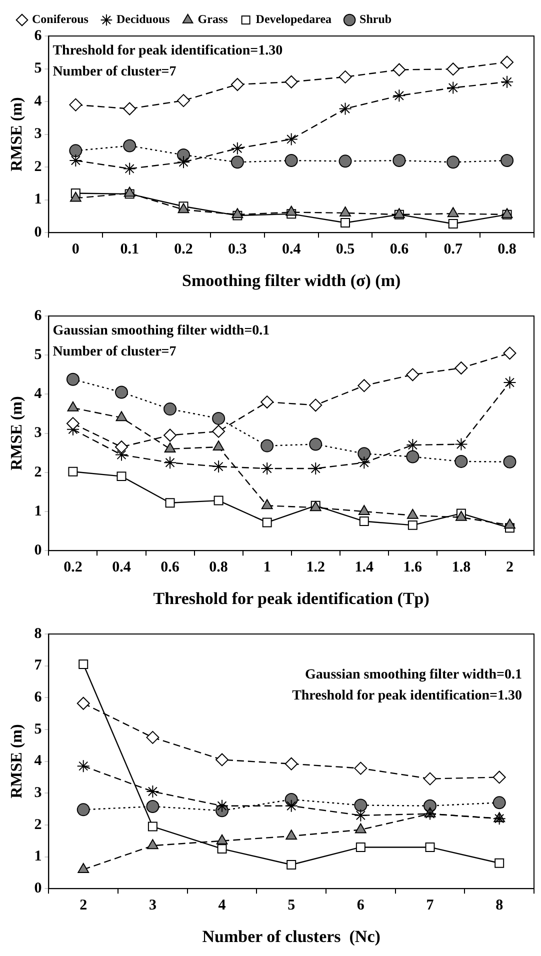  Describe the element at coordinates (453, 249) in the screenshot. I see `x-tick-label: 0.7` at that location.